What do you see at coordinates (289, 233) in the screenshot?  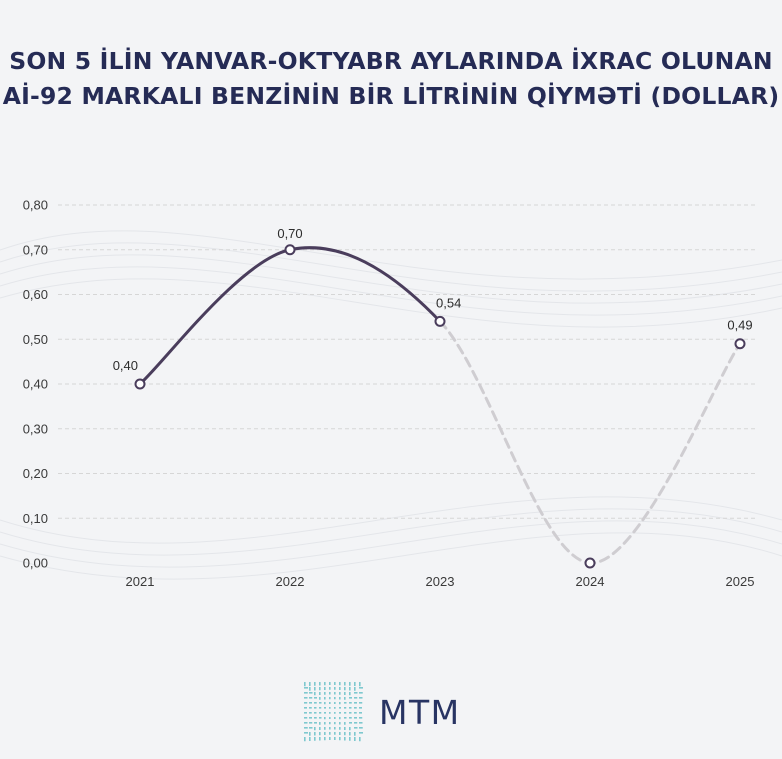 I see `data-label: 0,70` at bounding box center [289, 233].